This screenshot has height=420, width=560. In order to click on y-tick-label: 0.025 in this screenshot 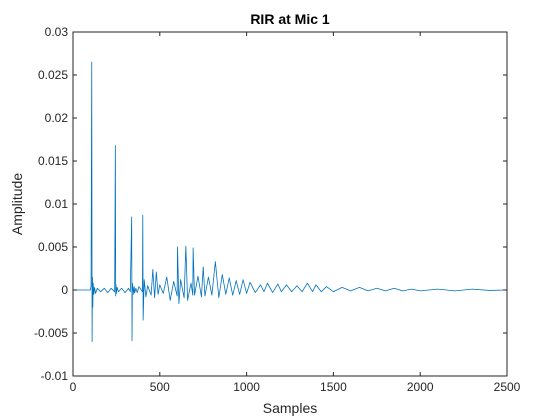, I will do `click(53, 75)`.